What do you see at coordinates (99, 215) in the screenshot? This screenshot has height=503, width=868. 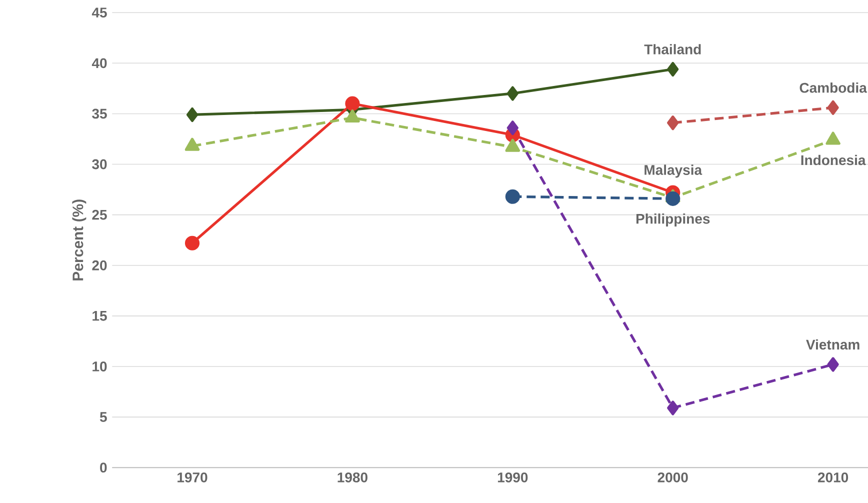 I see `y-tick-label: 25` at bounding box center [99, 215].